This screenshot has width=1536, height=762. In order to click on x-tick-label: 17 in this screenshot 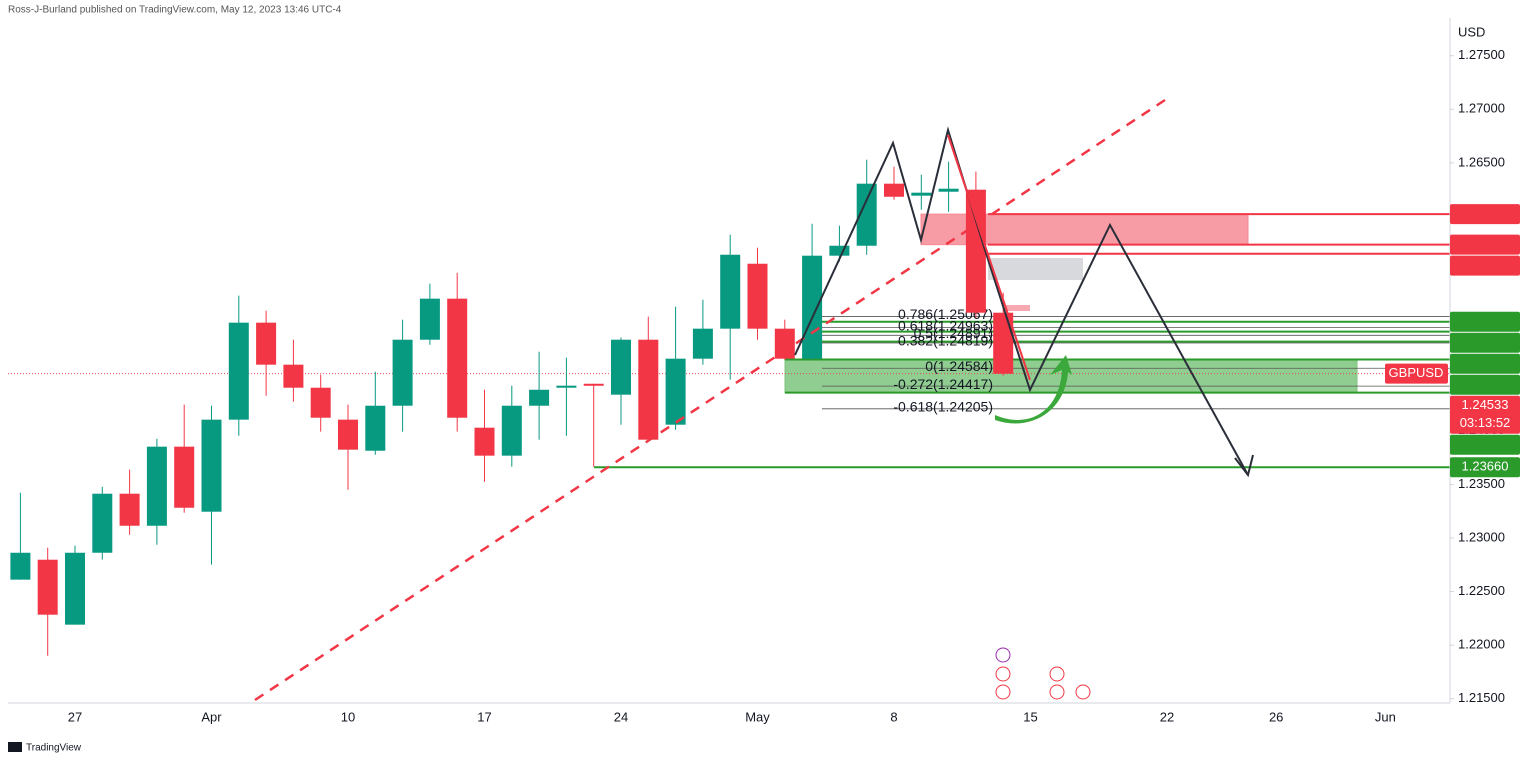, I will do `click(484, 716)`.